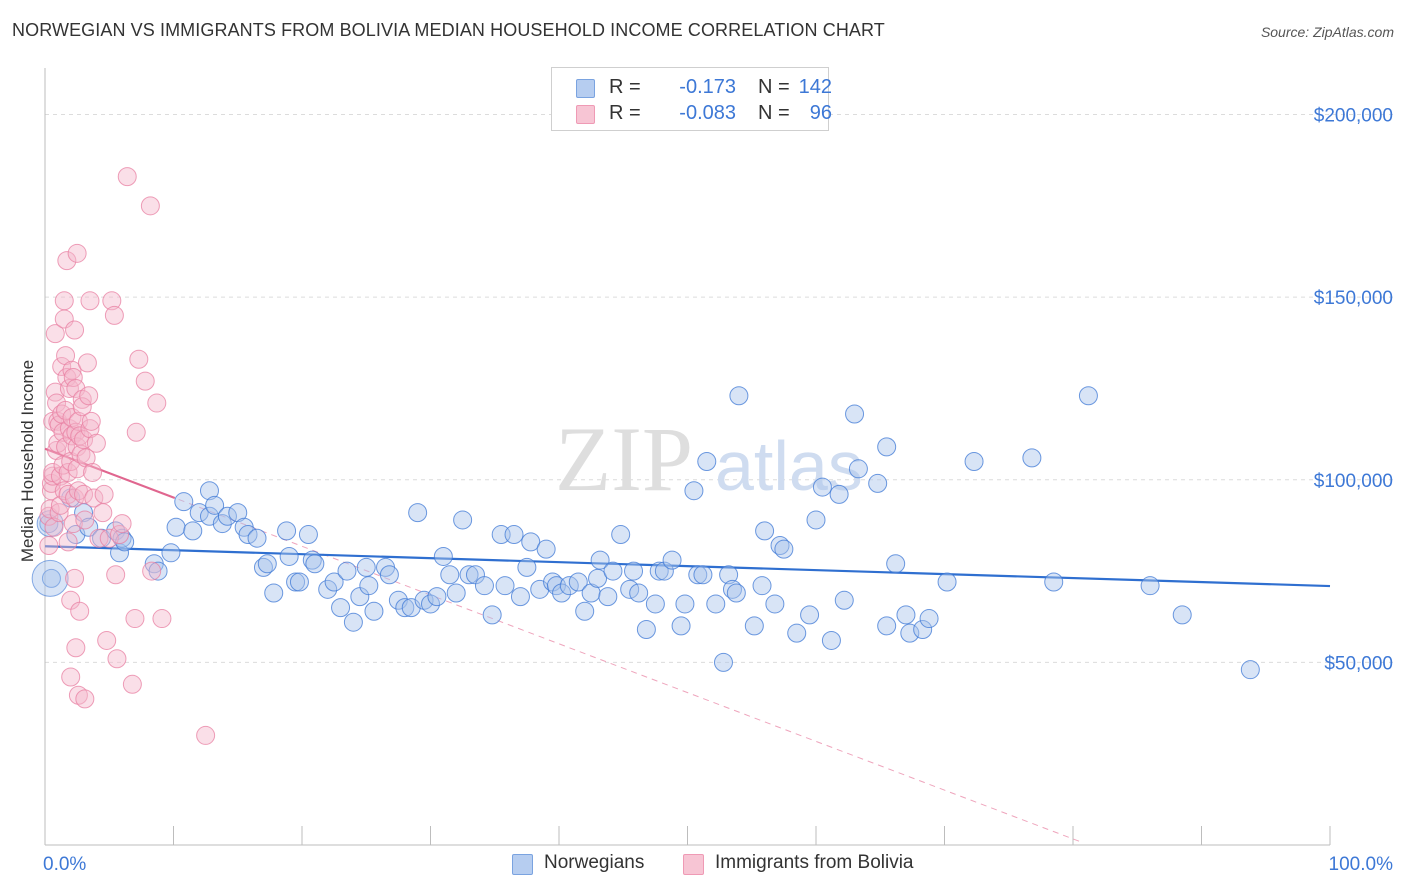  What do you see at coordinates (27, 461) in the screenshot?
I see `y-axis-label: Median Household Income` at bounding box center [27, 461].